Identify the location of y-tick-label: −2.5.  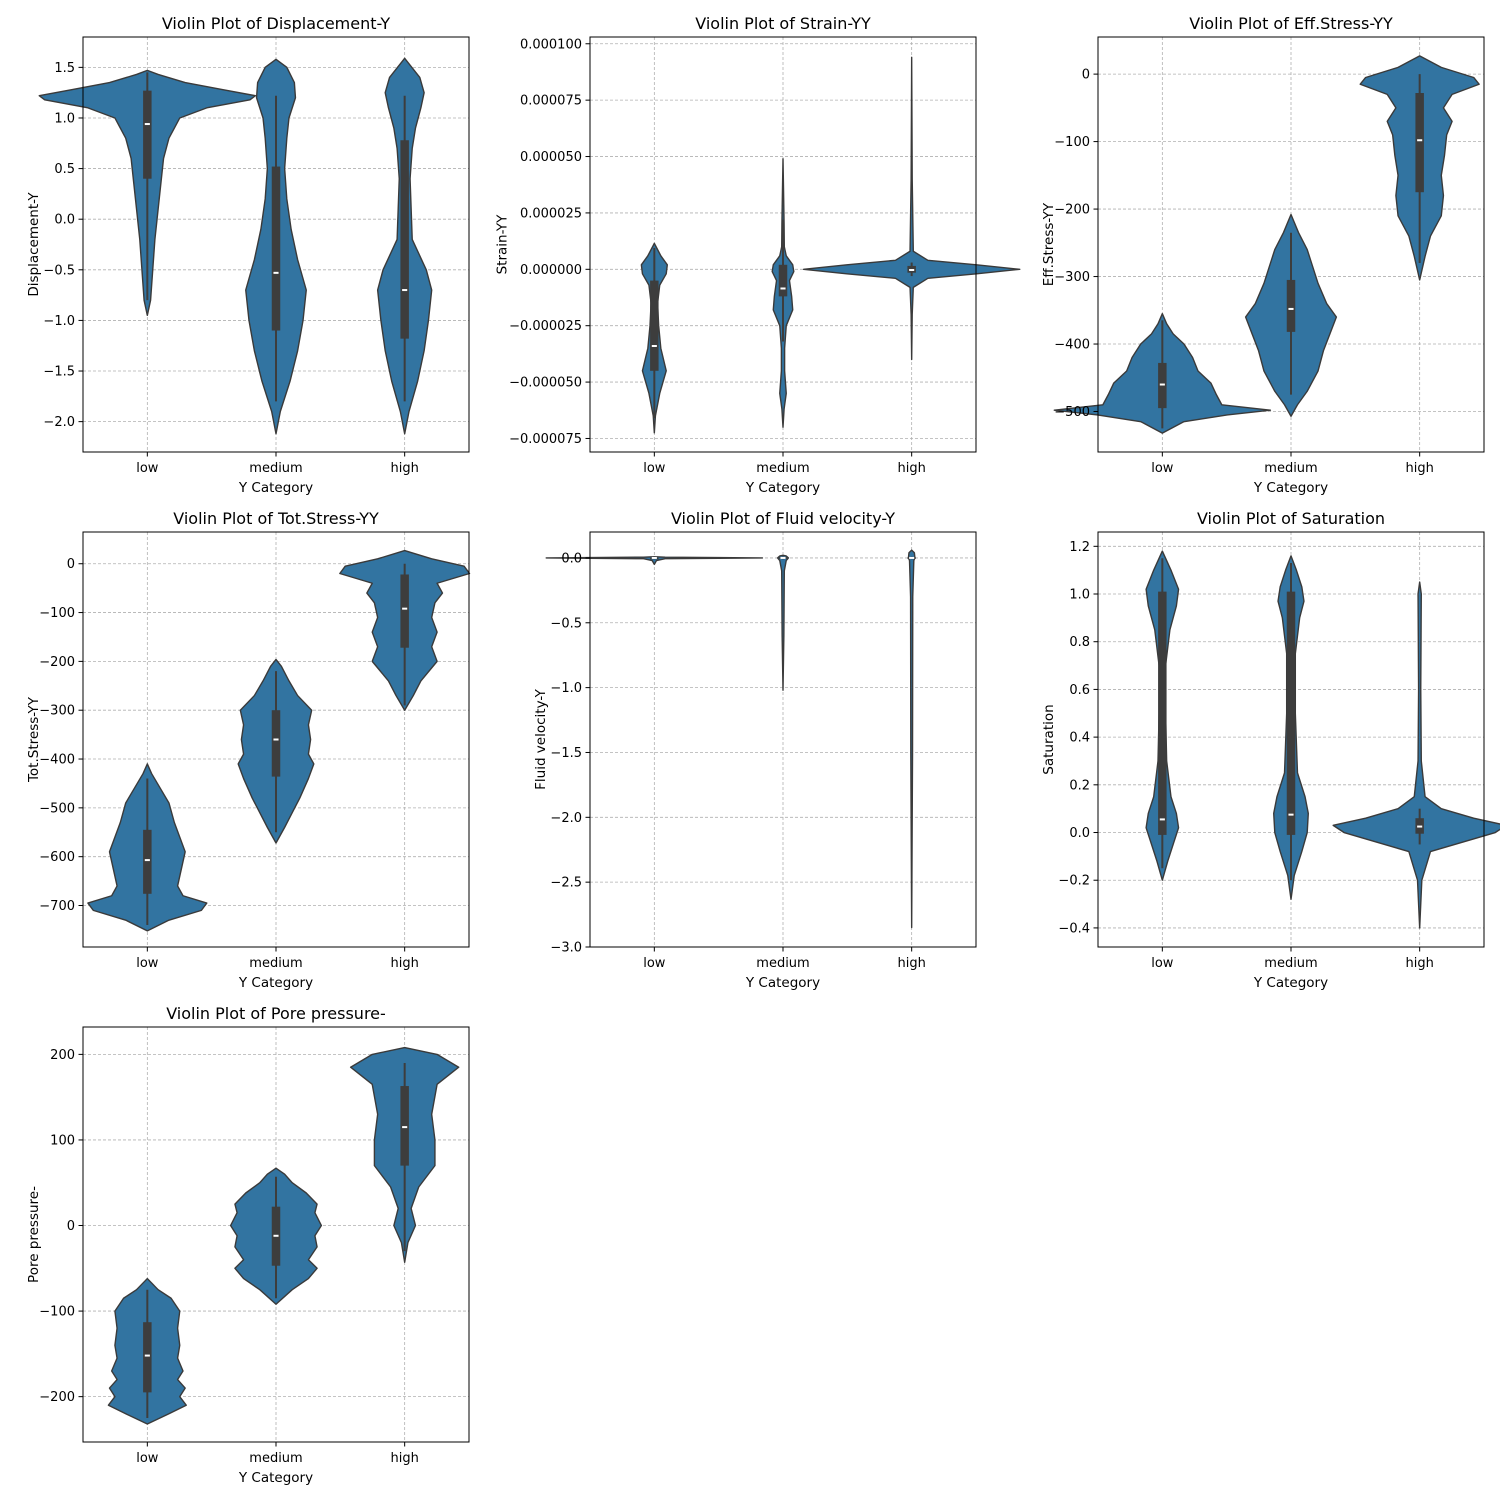
(566, 883).